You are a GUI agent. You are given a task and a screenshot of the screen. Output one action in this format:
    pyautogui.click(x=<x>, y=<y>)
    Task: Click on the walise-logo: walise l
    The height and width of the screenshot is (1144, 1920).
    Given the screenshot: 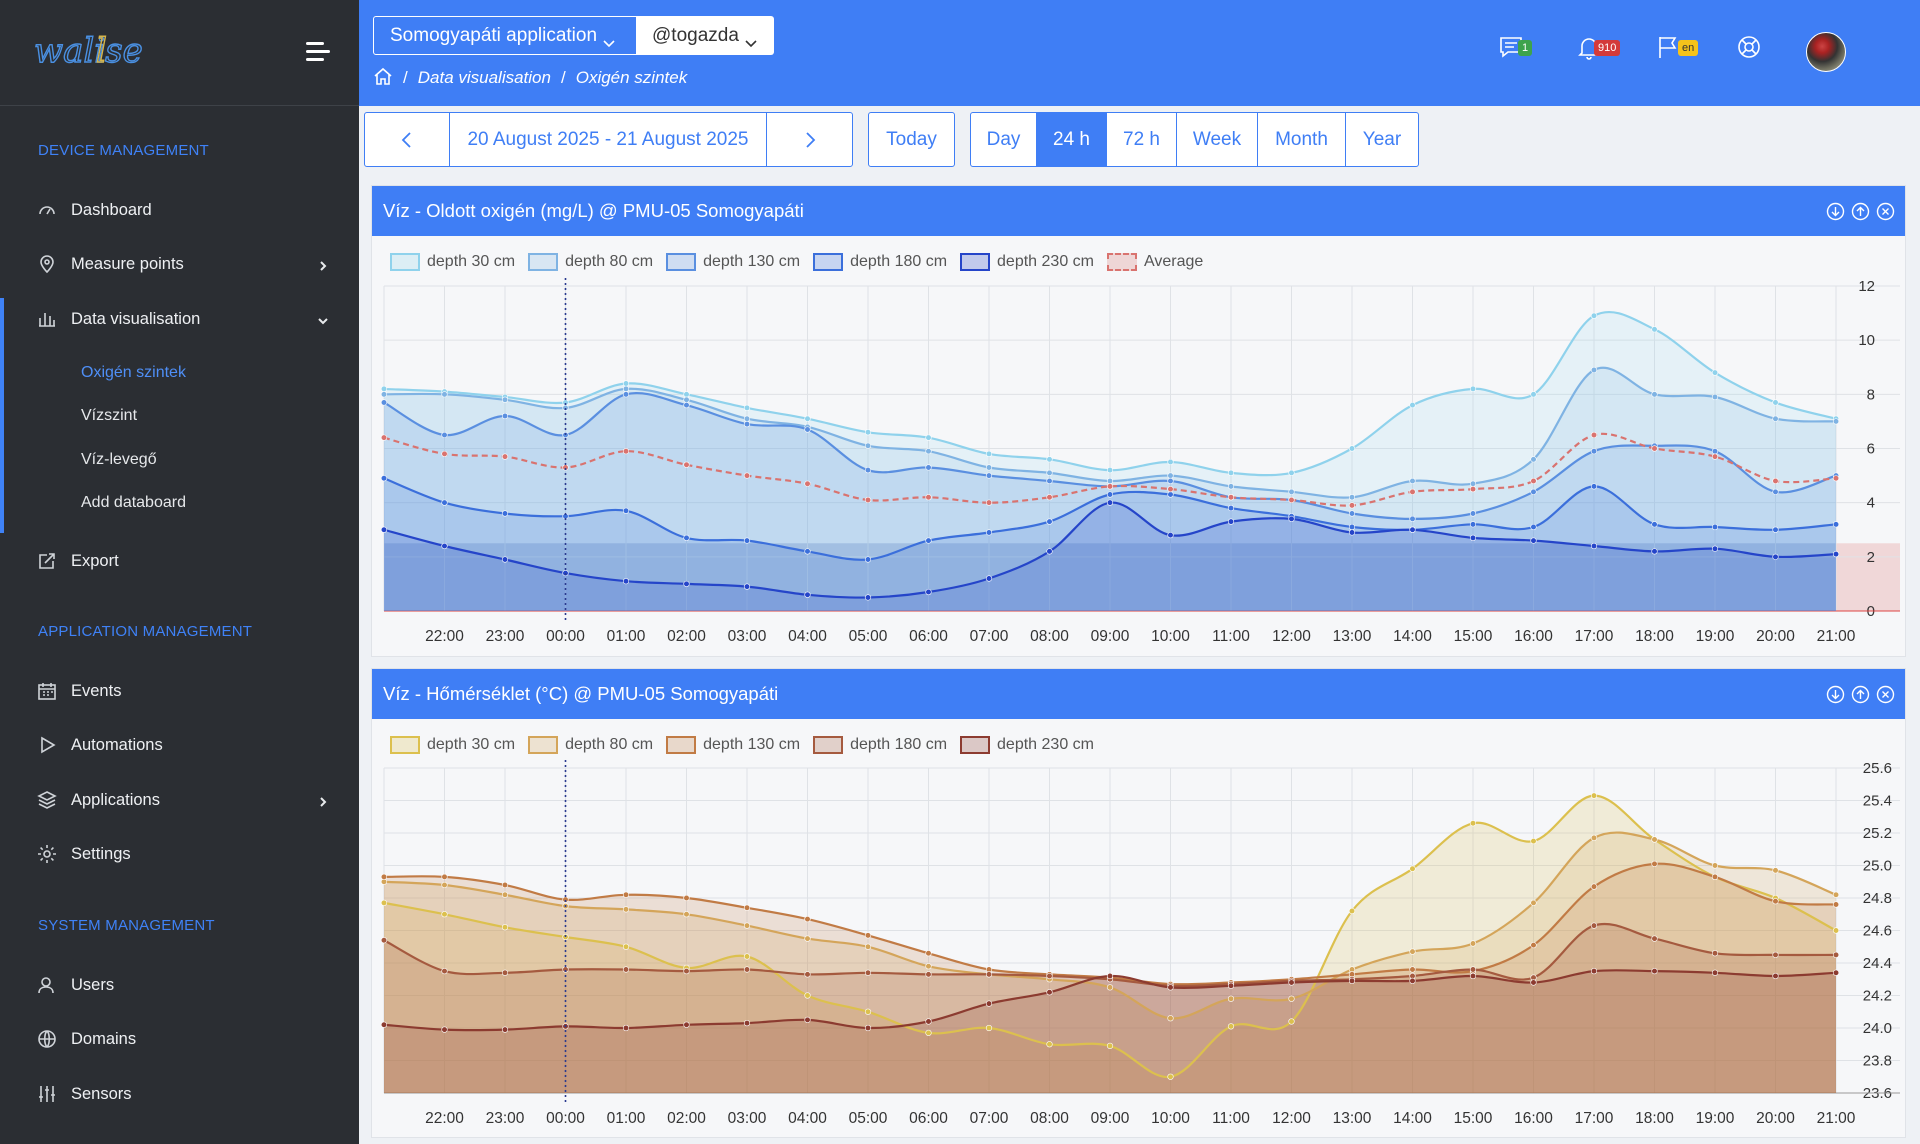 What is the action you would take?
    pyautogui.click(x=104, y=52)
    